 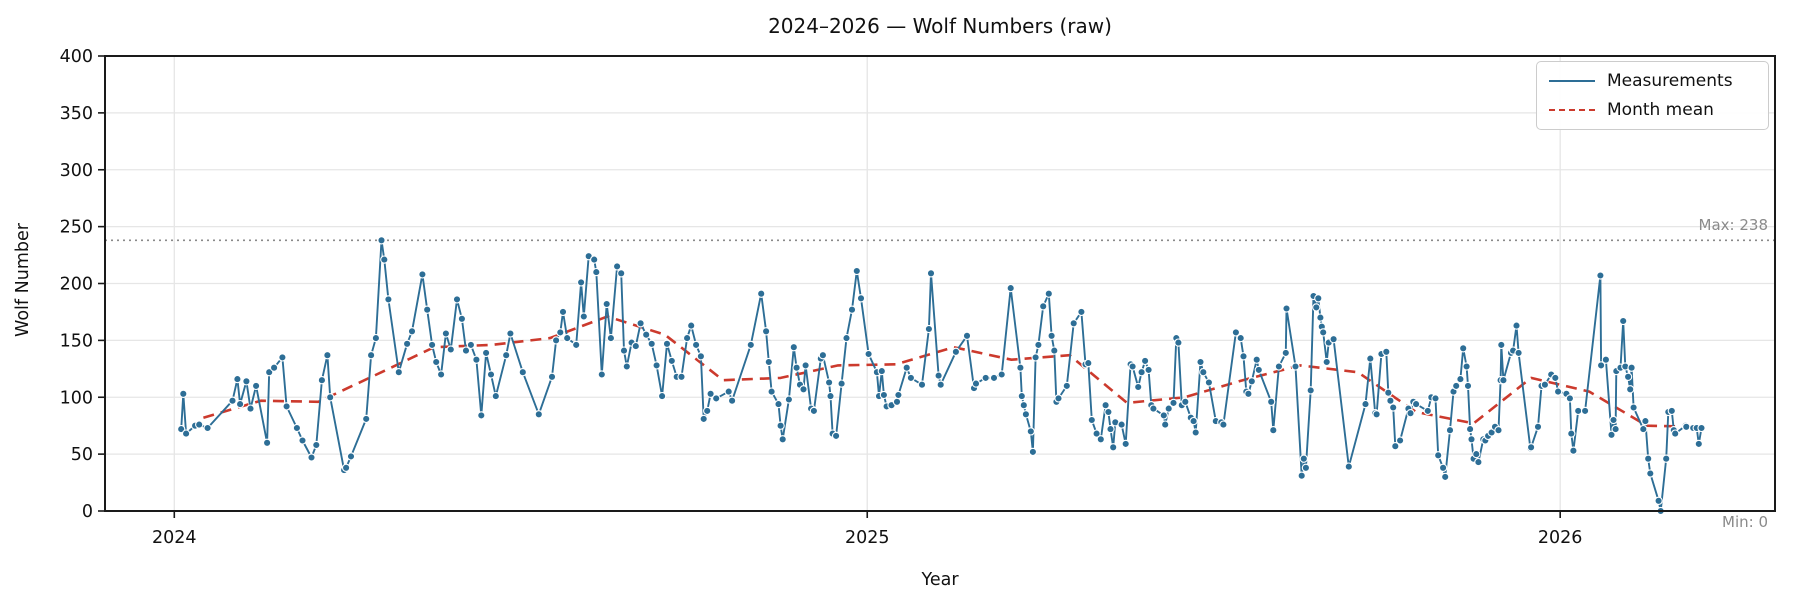 I want to click on x-axis-label: Year, so click(x=940, y=580).